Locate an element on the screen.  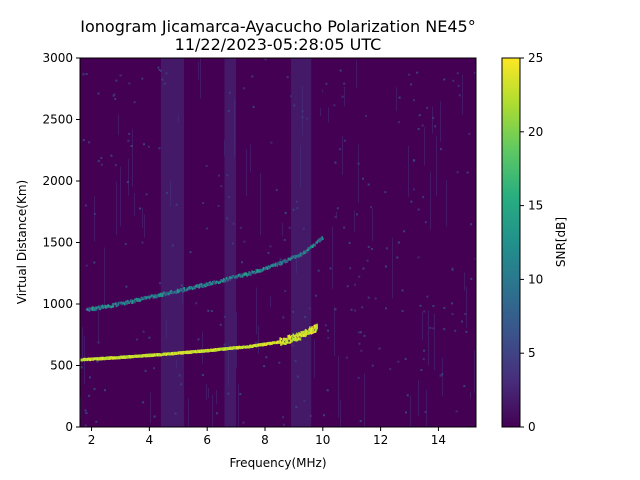
y-tick-label: 1000 is located at coordinates (57, 304).